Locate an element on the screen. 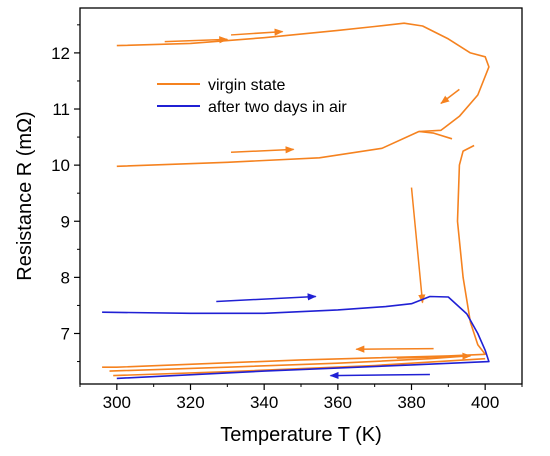 Image resolution: width=550 pixels, height=456 pixels. x-tick-label: 300 is located at coordinates (117, 402).